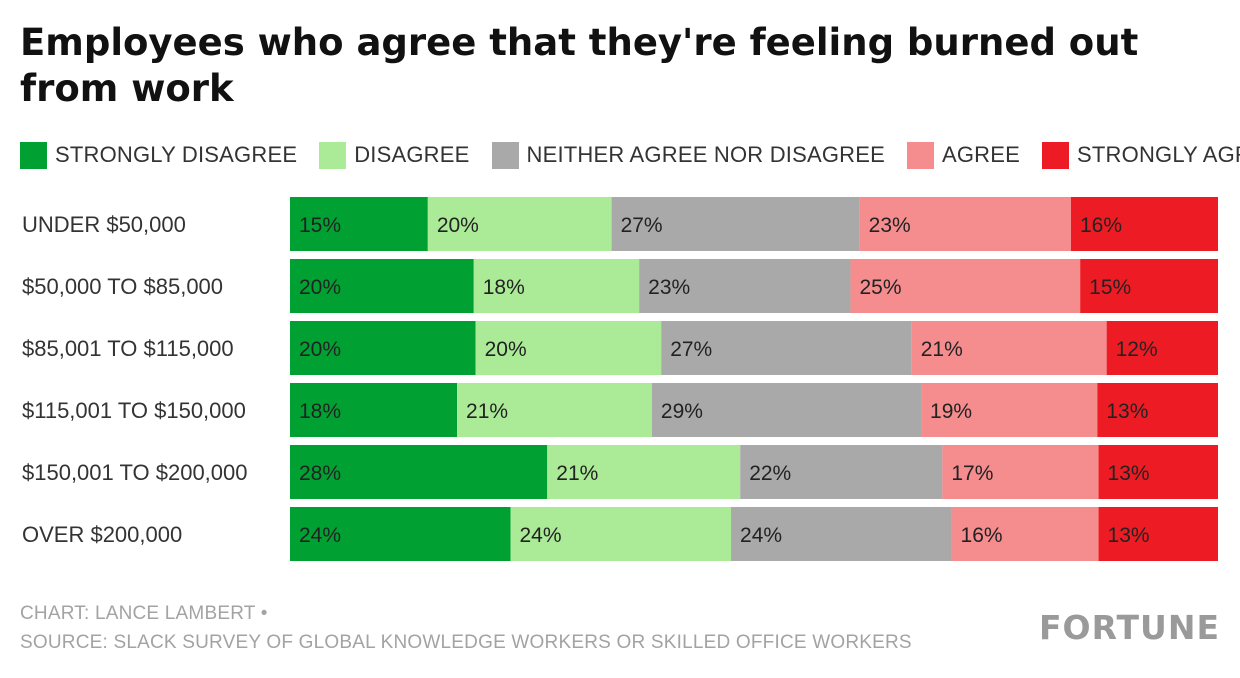 The height and width of the screenshot is (678, 1240). What do you see at coordinates (981, 154) in the screenshot?
I see `legend-label: AGREE` at bounding box center [981, 154].